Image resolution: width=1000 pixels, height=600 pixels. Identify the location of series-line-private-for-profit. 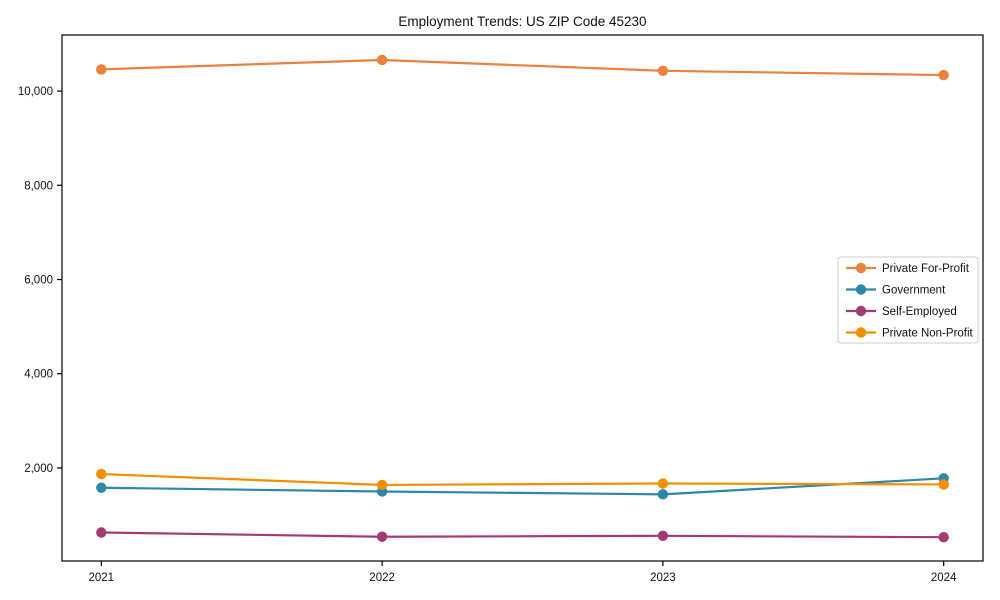
(522, 67).